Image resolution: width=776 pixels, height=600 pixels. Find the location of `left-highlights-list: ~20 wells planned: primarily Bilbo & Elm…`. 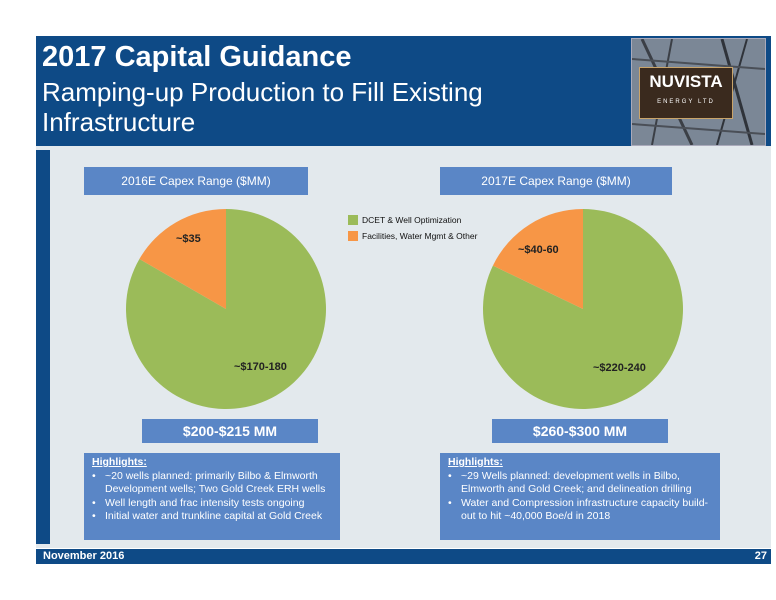

left-highlights-list: ~20 wells planned: primarily Bilbo & Elm… is located at coordinates (212, 497).